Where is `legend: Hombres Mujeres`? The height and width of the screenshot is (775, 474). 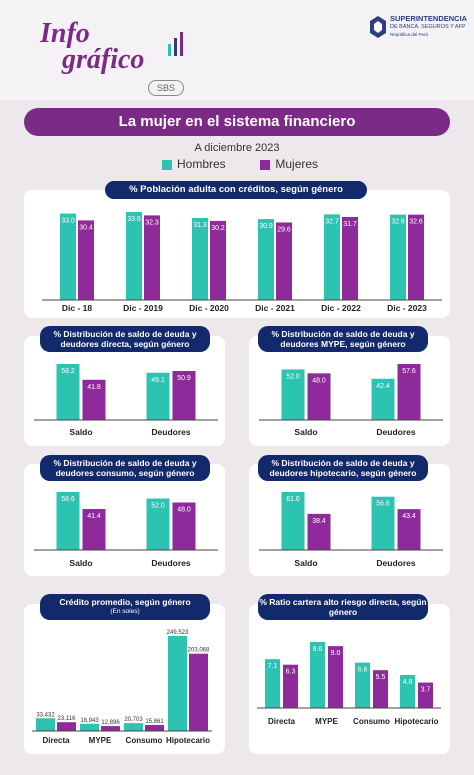 legend: Hombres Mujeres is located at coordinates (240, 164).